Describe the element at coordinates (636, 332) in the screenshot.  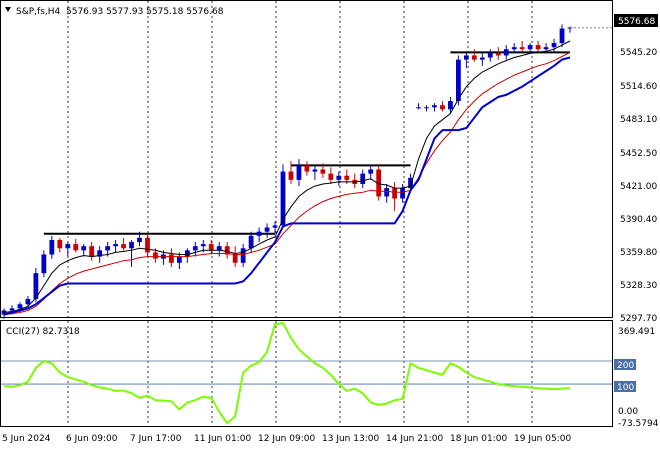
I see `cci-axis-label: 369.491` at that location.